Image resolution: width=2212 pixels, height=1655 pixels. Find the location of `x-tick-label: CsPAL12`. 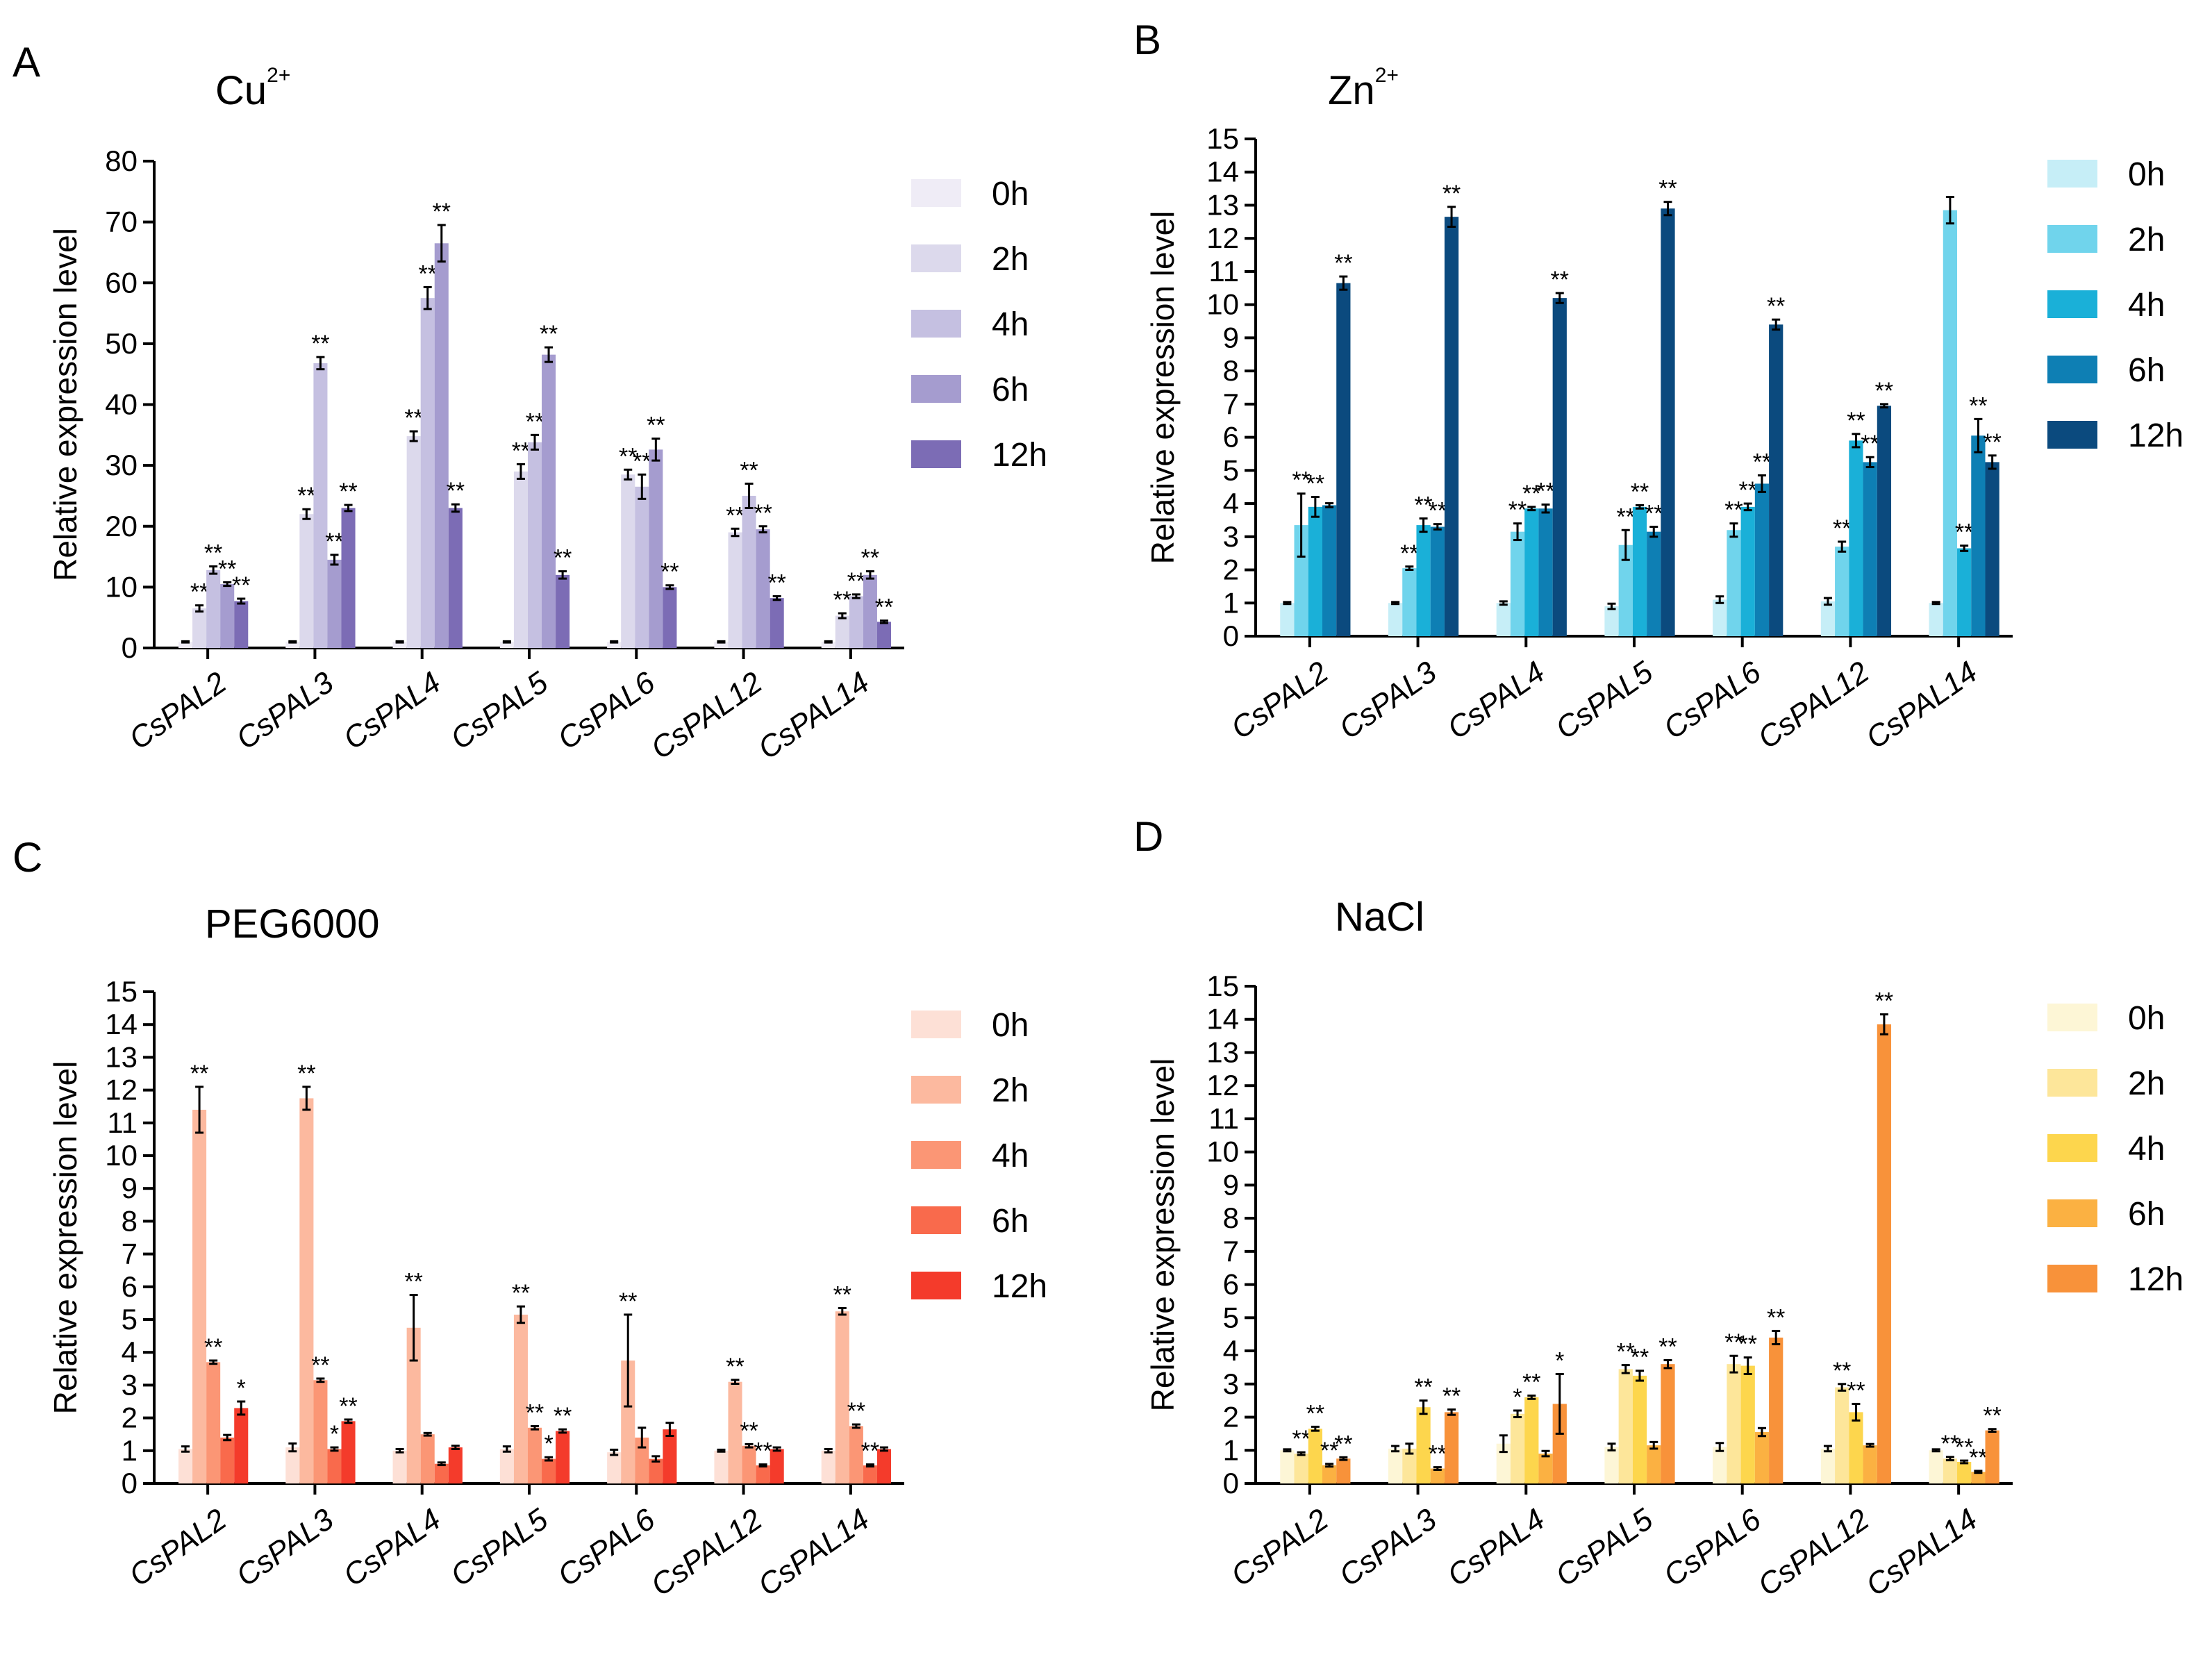

x-tick-label: CsPAL12 is located at coordinates (1813, 705).